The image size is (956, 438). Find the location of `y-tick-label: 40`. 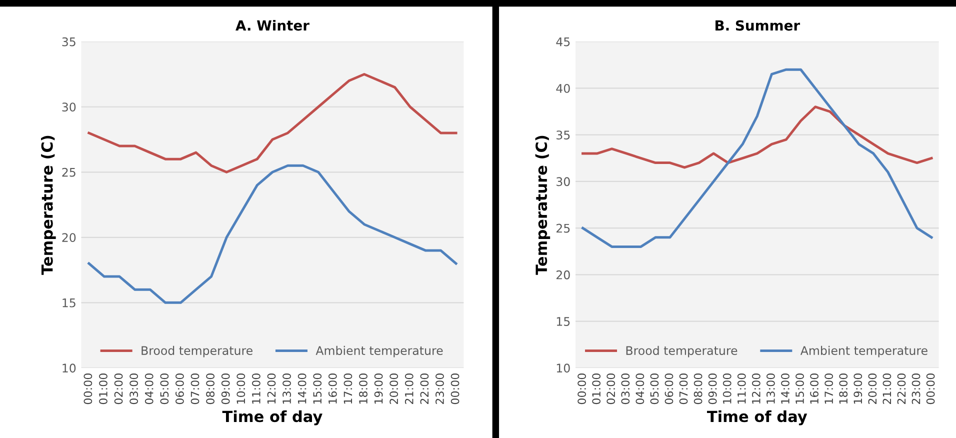

y-tick-label: 40 is located at coordinates (563, 88).